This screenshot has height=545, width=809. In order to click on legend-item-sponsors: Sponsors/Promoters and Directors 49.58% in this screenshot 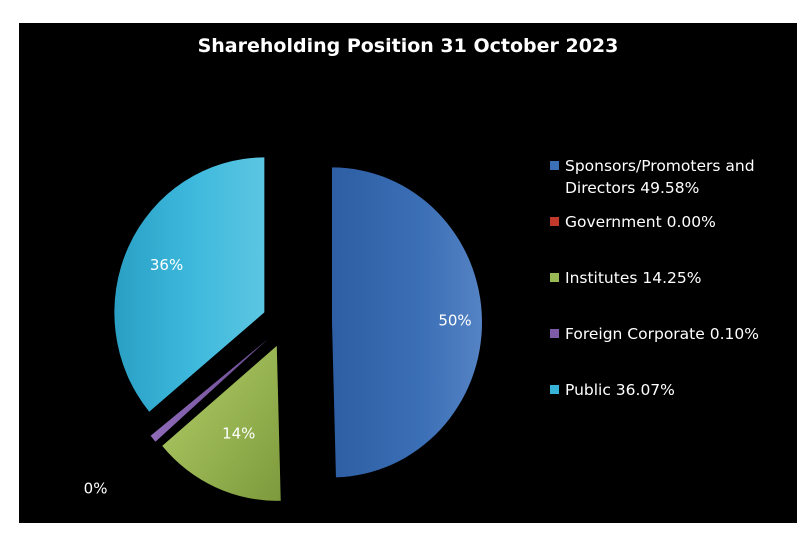, I will do `click(672, 177)`.